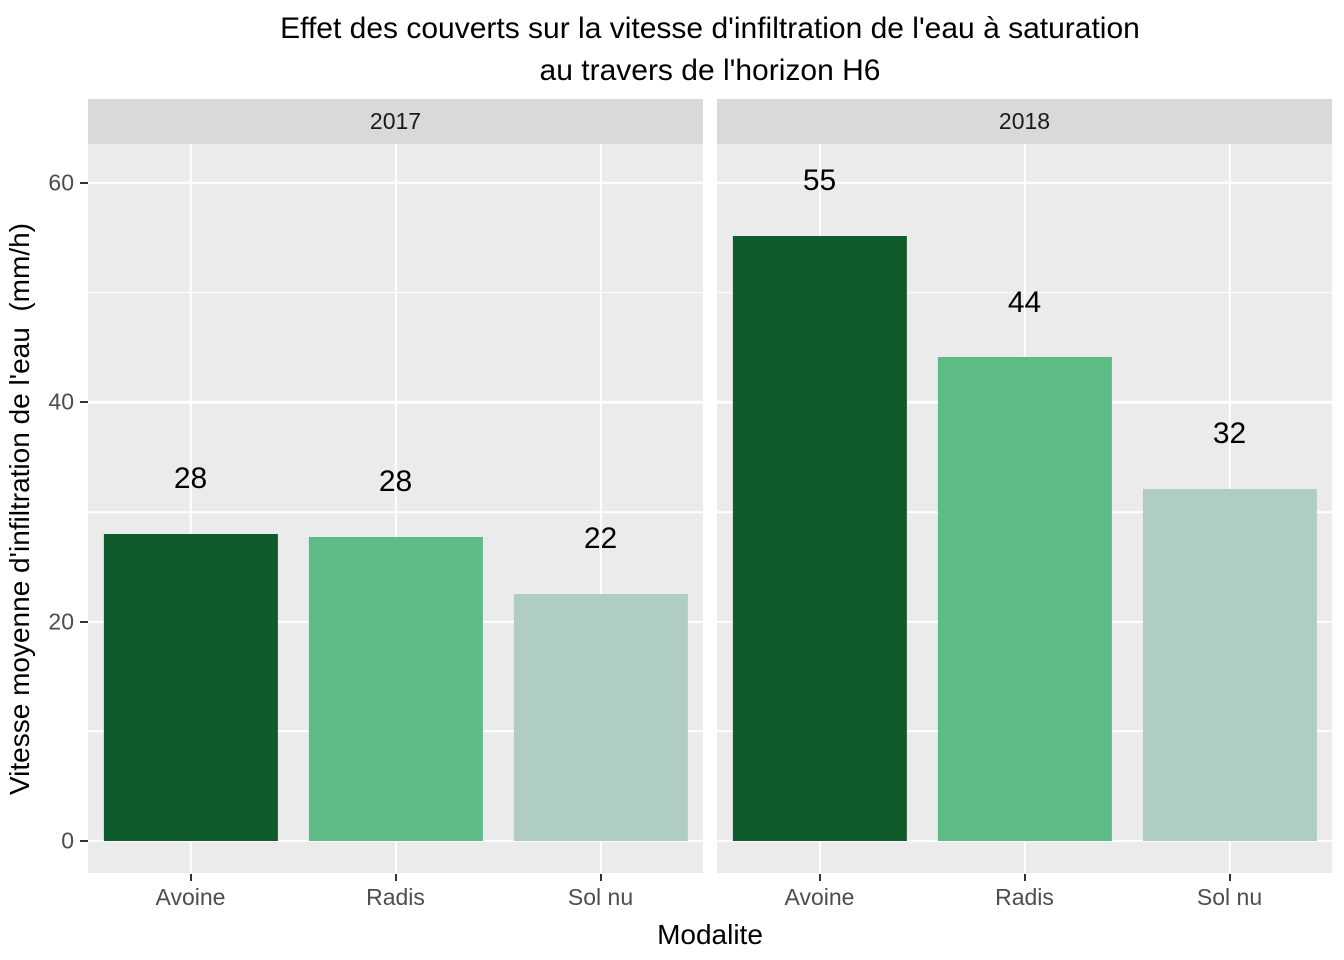 This screenshot has height=960, width=1344. I want to click on x-axis-2018: Avoine Radis Sol nu, so click(1024, 893).